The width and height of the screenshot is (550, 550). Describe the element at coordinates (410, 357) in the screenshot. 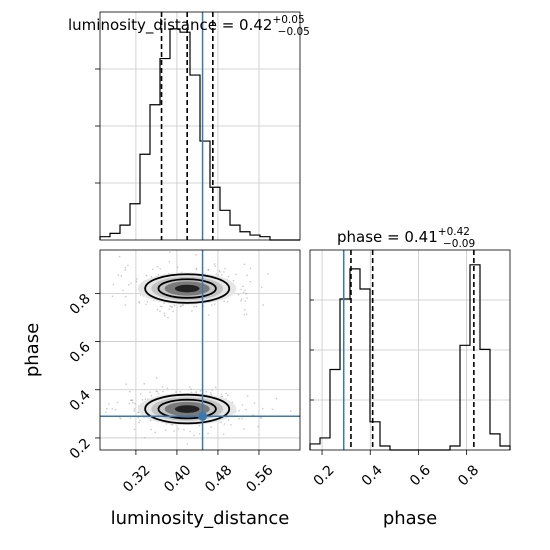

I see `histogram-step-phase` at that location.